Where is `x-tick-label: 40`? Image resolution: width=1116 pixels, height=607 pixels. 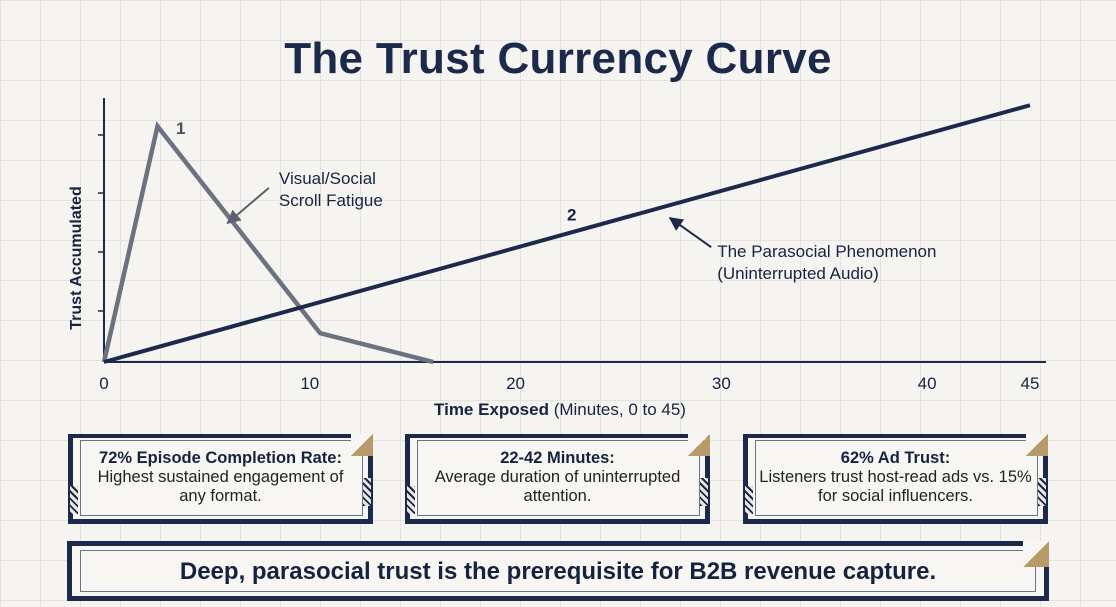
x-tick-label: 40 is located at coordinates (927, 383).